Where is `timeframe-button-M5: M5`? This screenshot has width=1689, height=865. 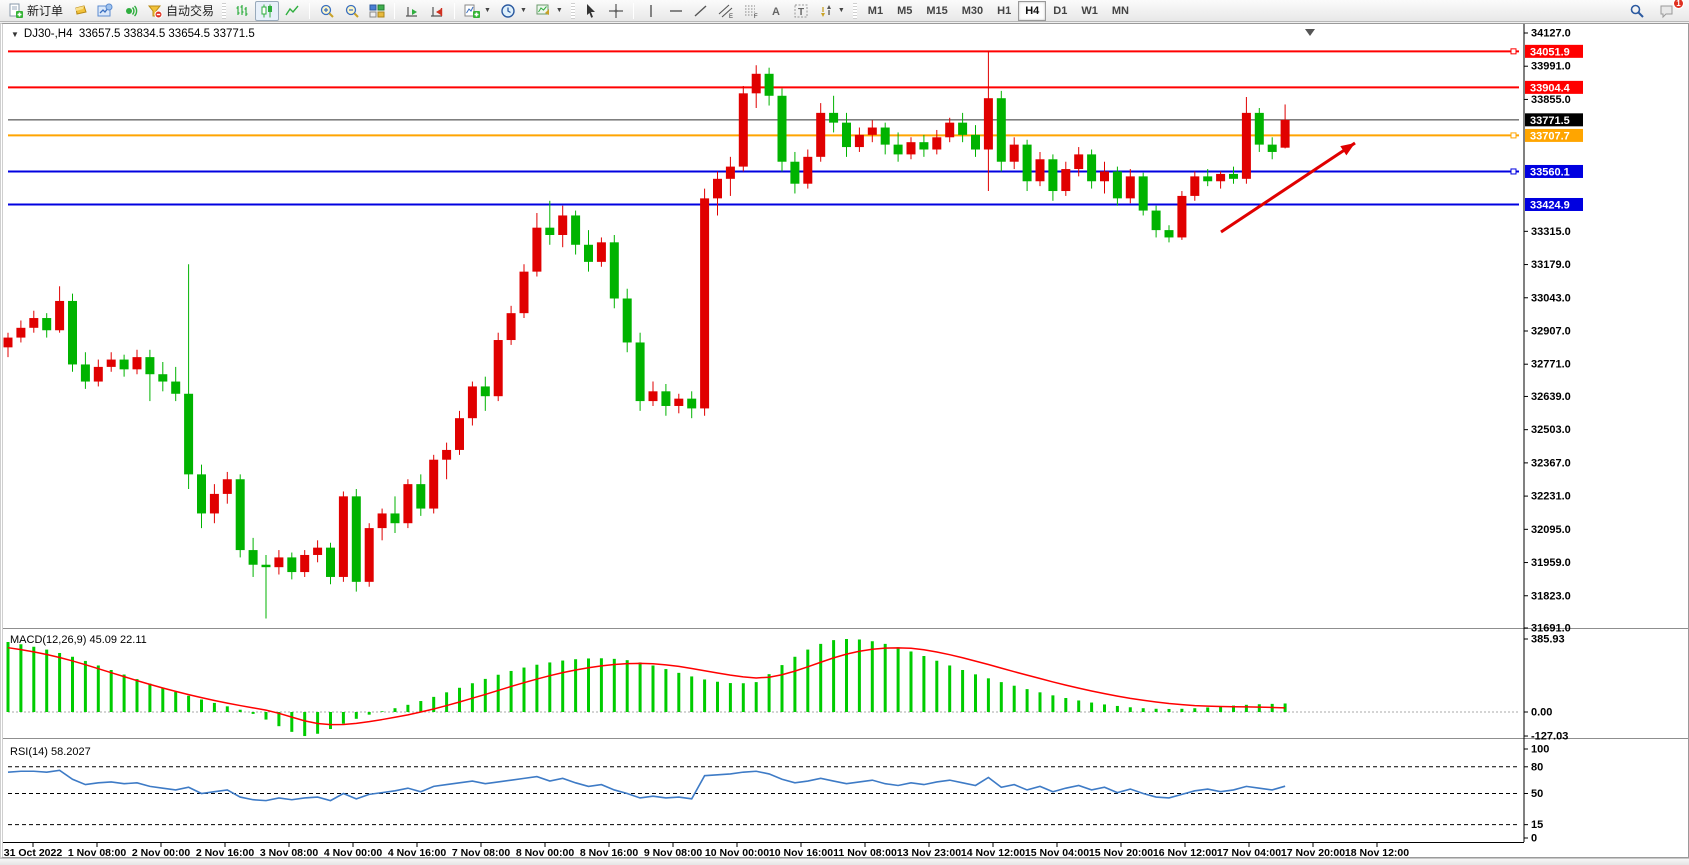
timeframe-button-M5: M5 is located at coordinates (905, 10).